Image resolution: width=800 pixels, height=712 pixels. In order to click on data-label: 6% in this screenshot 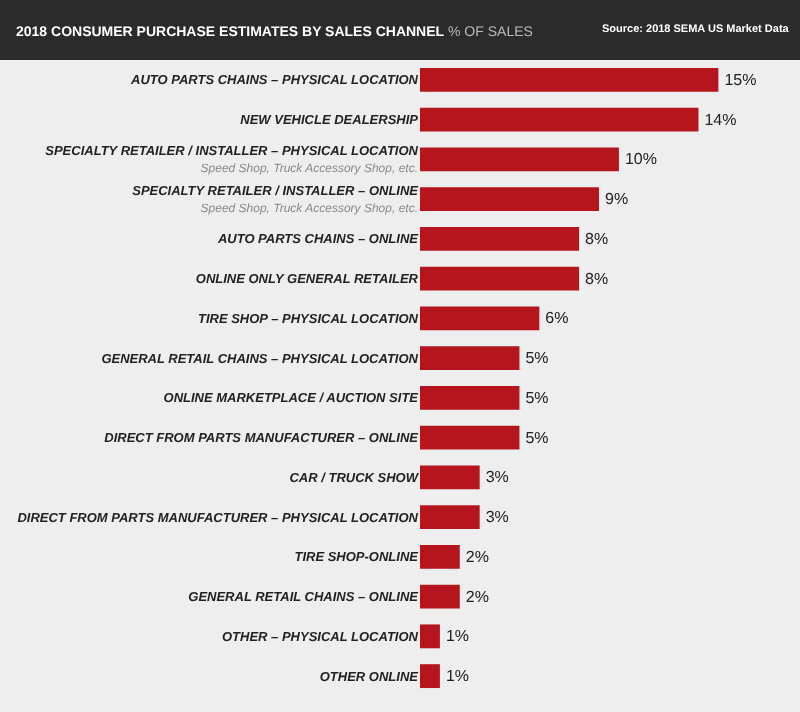, I will do `click(557, 318)`.